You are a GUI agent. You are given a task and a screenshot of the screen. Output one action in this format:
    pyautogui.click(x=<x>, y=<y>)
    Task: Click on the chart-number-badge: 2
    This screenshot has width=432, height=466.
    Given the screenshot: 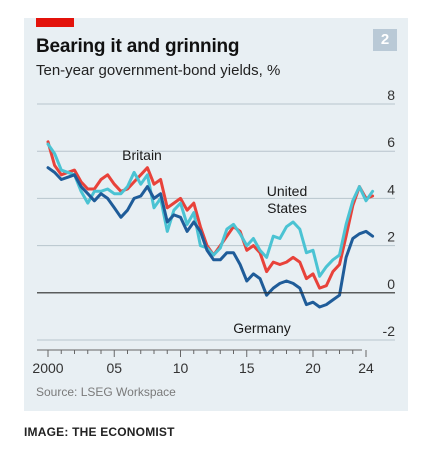 What is the action you would take?
    pyautogui.click(x=385, y=40)
    